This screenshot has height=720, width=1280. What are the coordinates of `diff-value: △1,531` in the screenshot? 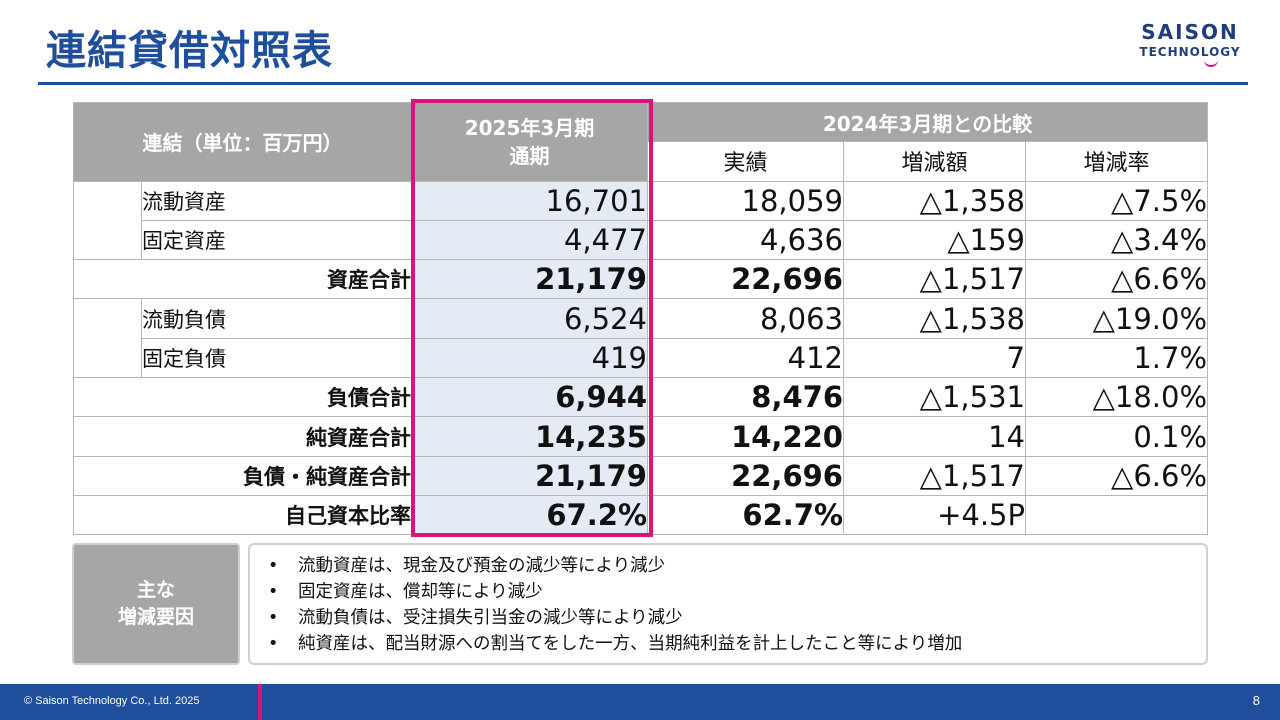 It's located at (934, 397).